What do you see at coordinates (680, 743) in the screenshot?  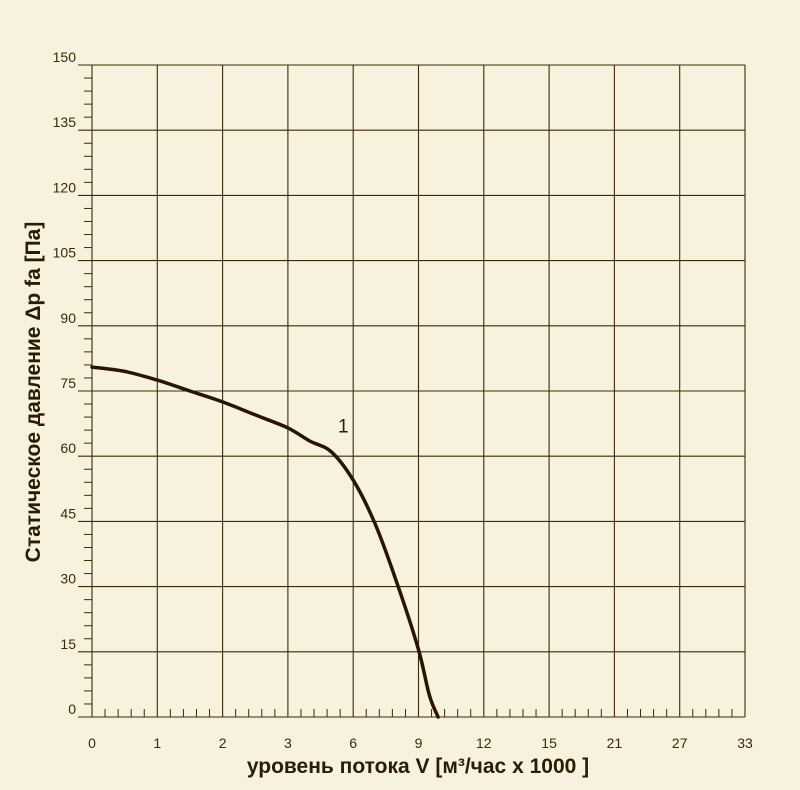 I see `x-tick-label: 27` at bounding box center [680, 743].